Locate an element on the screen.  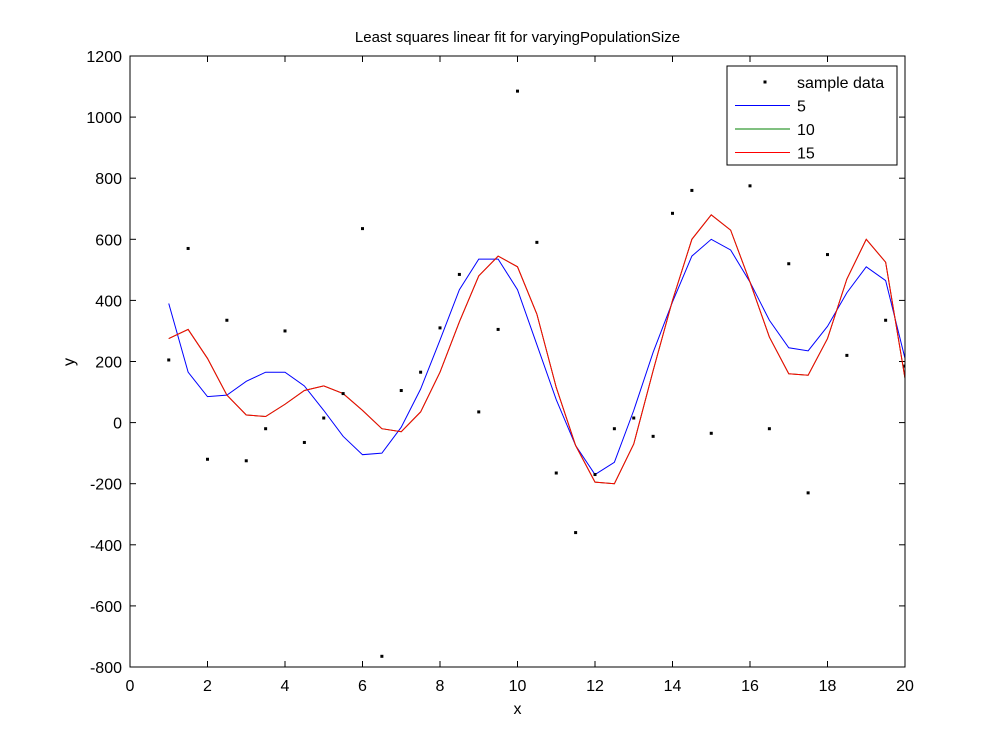
x-tick-label: 20 is located at coordinates (905, 686).